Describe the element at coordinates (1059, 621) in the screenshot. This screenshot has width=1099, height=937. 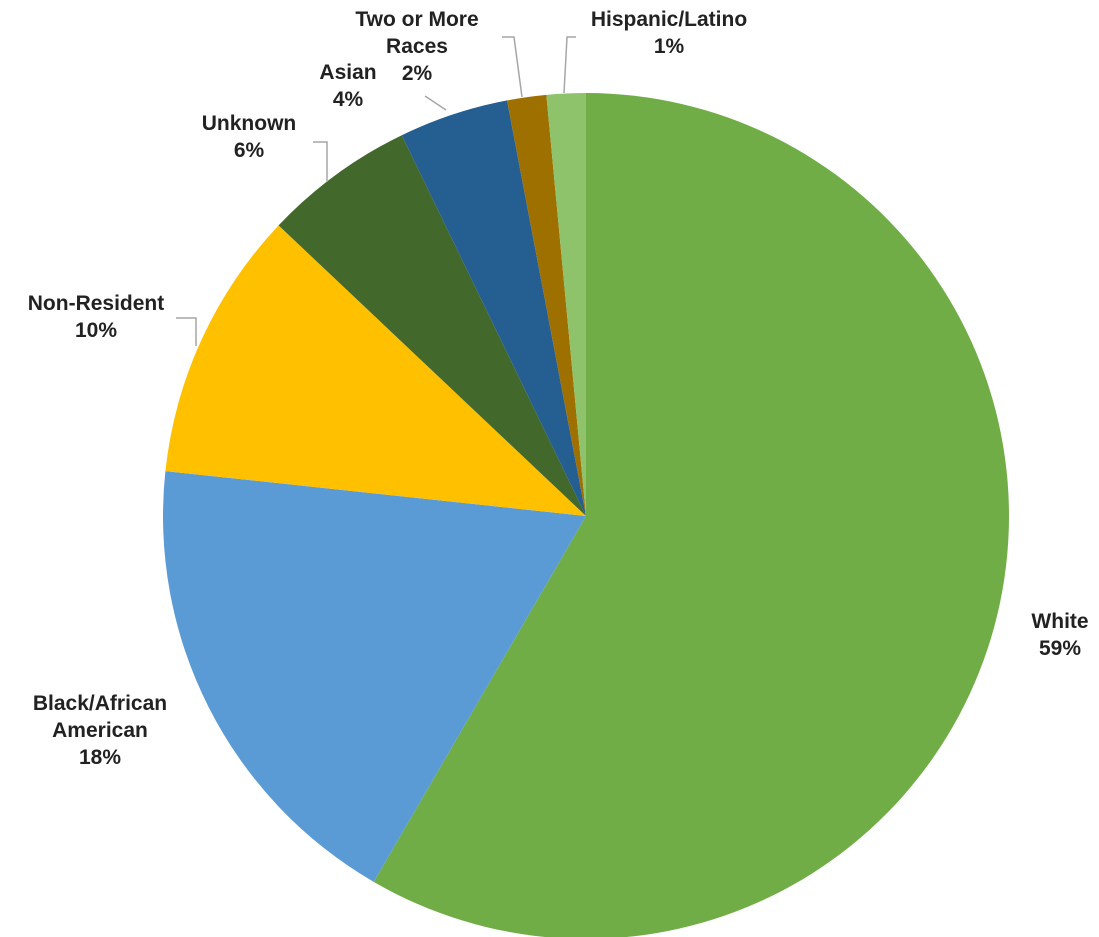
I see `slice-name-label: White` at that location.